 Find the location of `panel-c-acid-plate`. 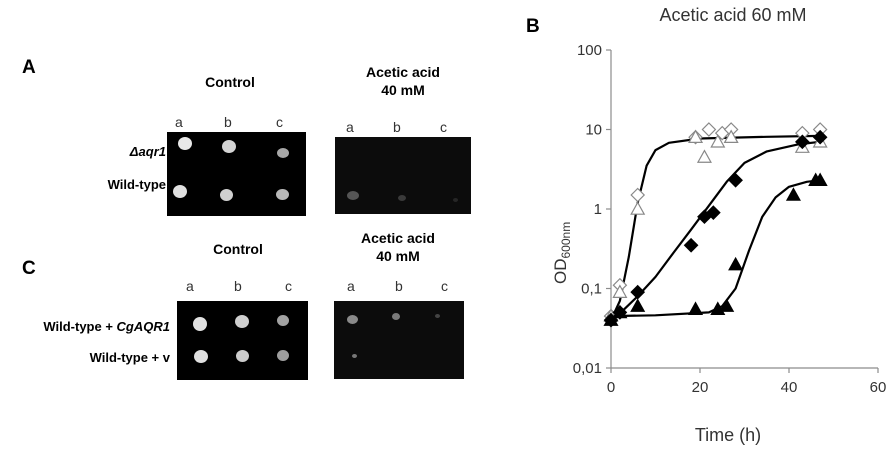

panel-c-acid-plate is located at coordinates (399, 340).